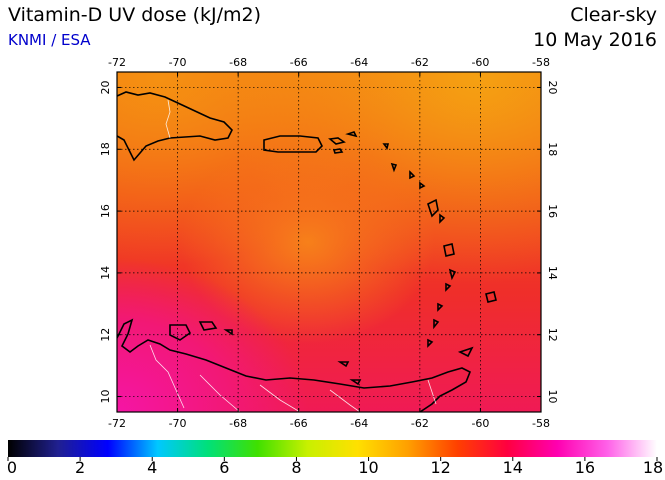 This screenshot has width=665, height=480. I want to click on chart-title: Vitamin-D UV dose (kJ/m2), so click(134, 15).